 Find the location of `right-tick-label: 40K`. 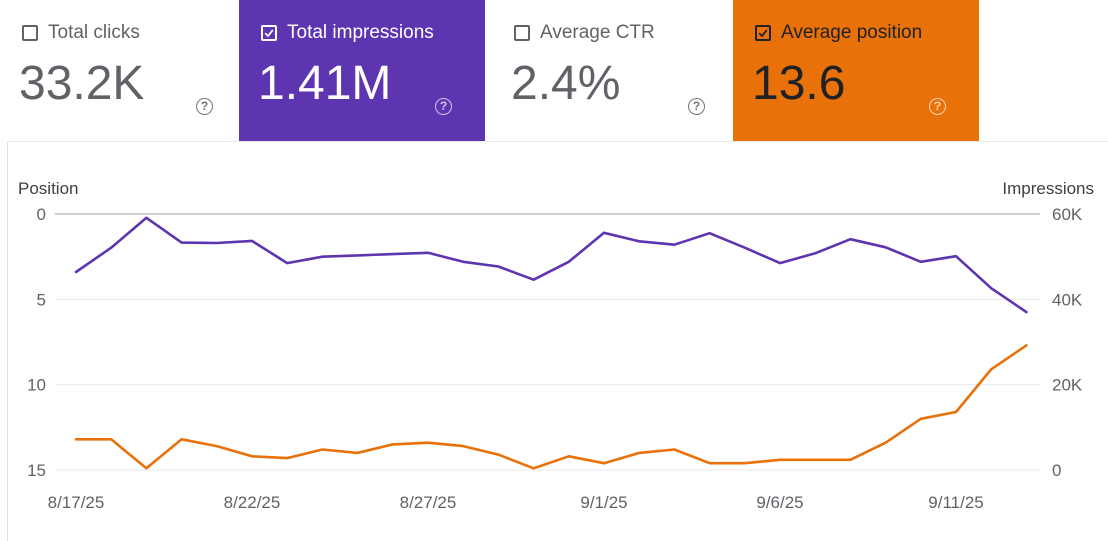

right-tick-label: 40K is located at coordinates (1067, 299).